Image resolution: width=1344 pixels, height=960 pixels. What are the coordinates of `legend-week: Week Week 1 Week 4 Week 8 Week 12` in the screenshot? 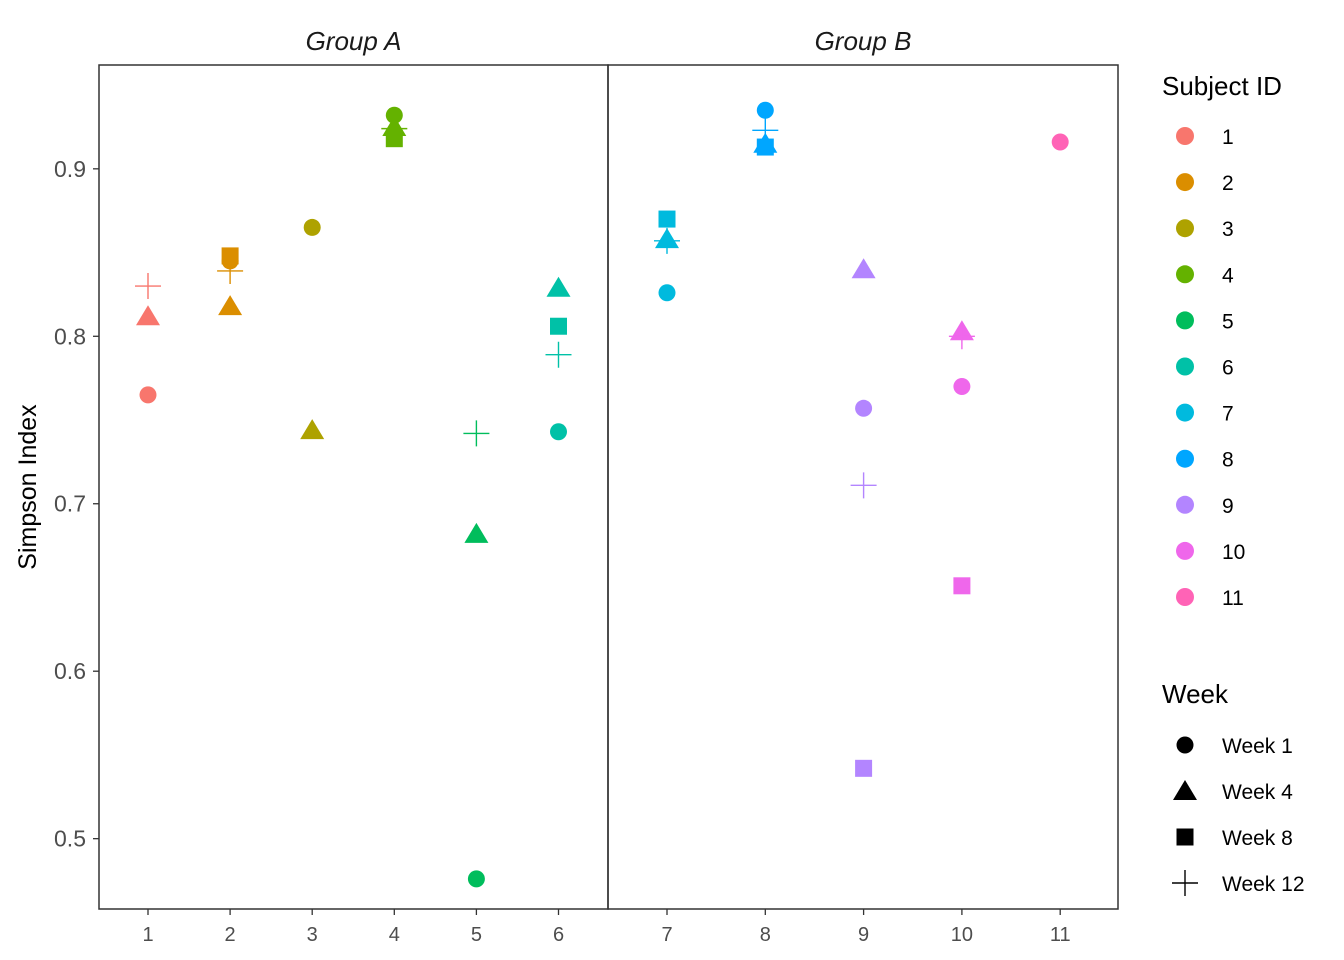 It's located at (1233, 787).